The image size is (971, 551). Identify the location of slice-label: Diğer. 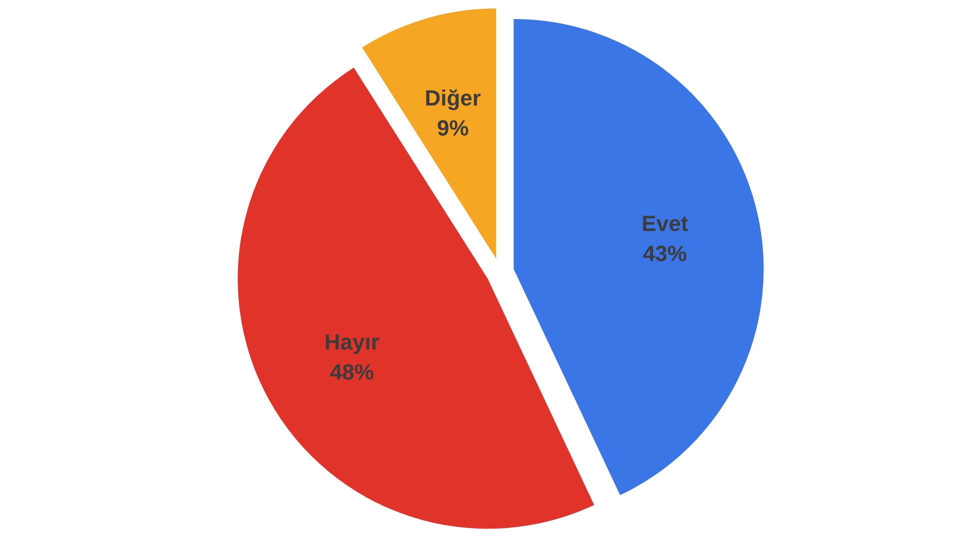
(453, 98).